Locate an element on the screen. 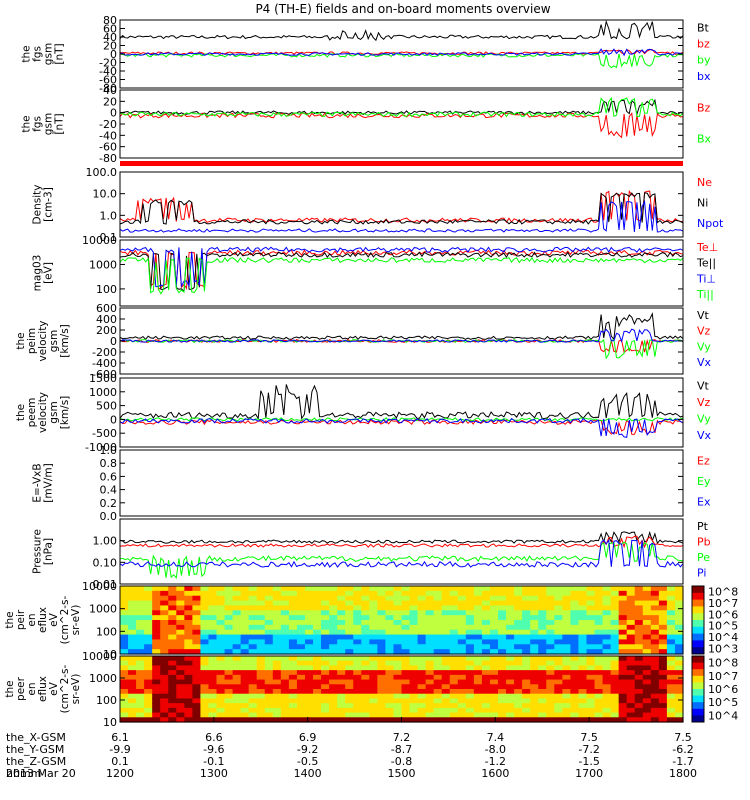 This screenshot has height=800, width=750. y-axis-label-line: fgs is located at coordinates (38, 54).